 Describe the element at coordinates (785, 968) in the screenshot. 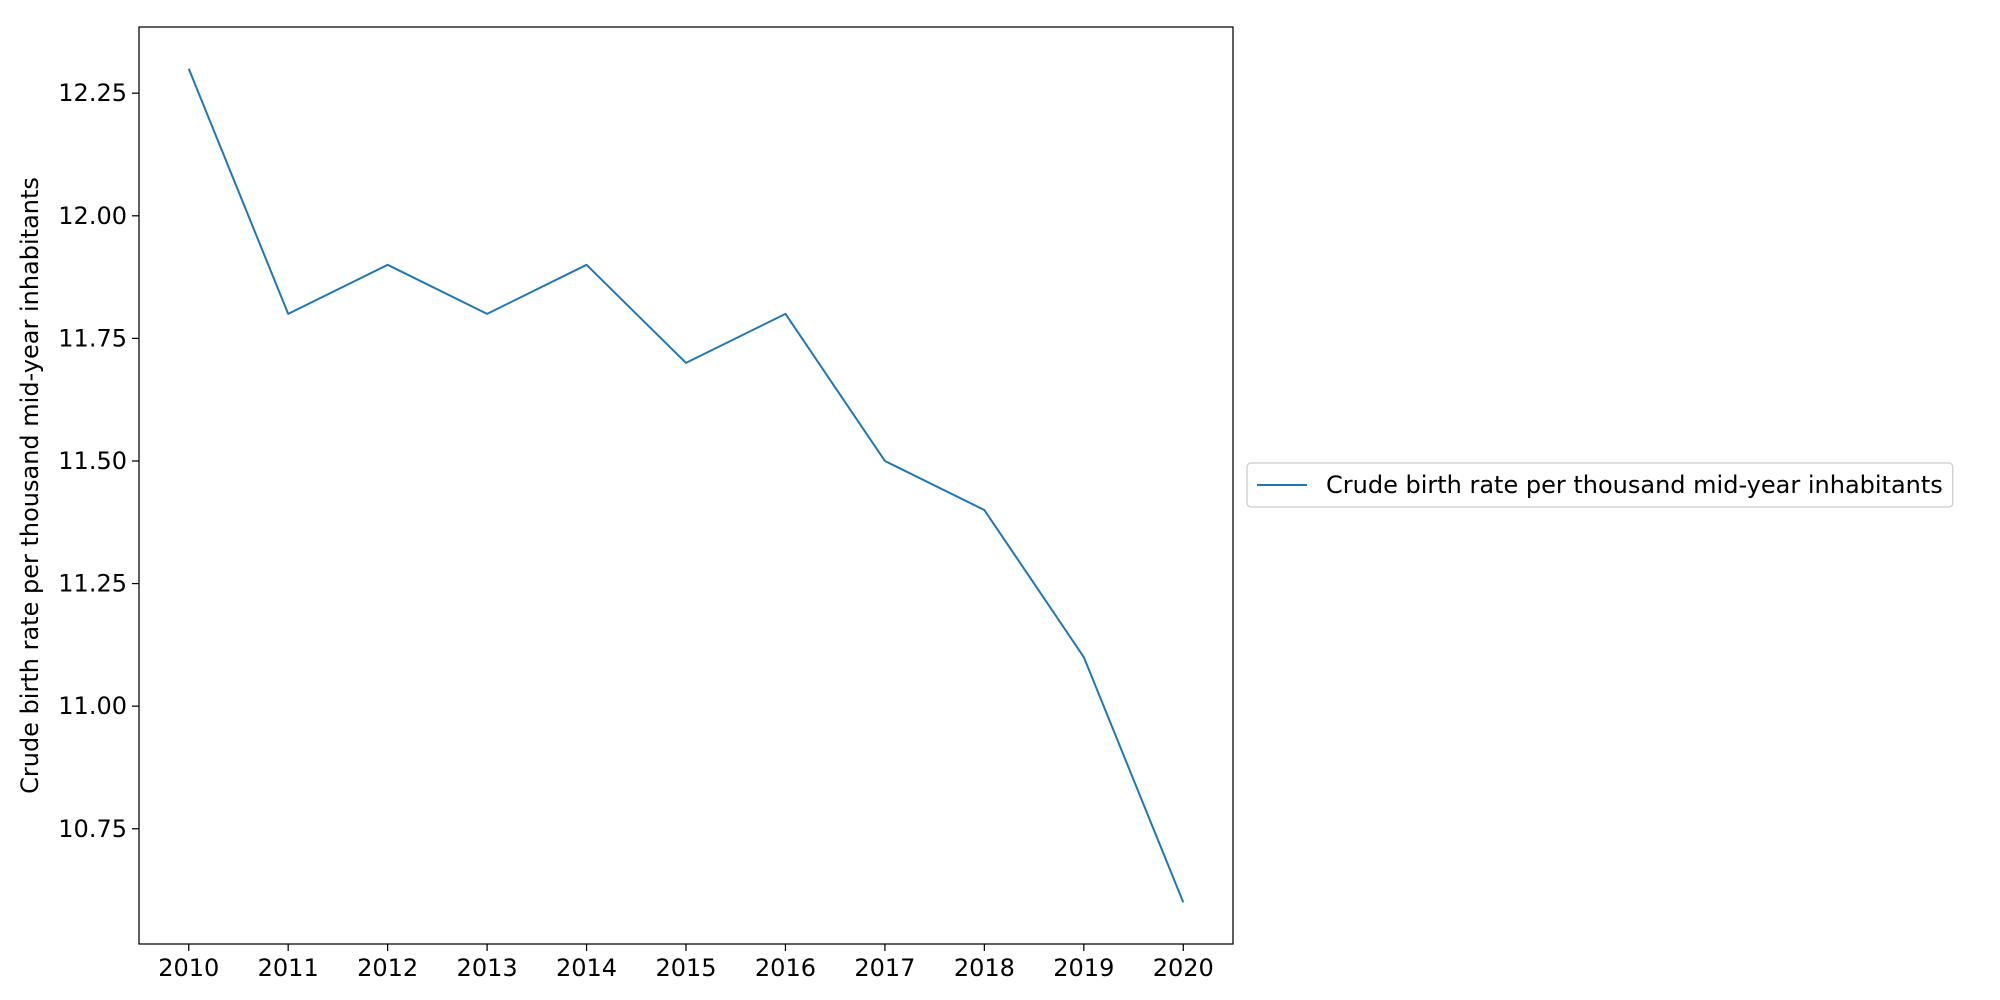

I see `x-tick-label: 2016` at that location.